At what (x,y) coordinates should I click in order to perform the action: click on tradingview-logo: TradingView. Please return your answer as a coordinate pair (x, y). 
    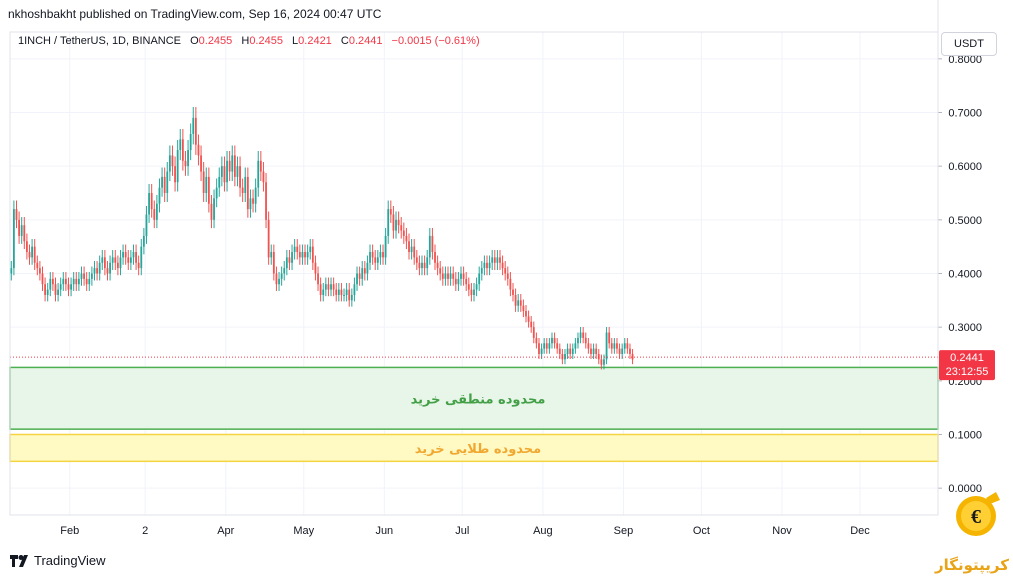
    Looking at the image, I should click on (58, 560).